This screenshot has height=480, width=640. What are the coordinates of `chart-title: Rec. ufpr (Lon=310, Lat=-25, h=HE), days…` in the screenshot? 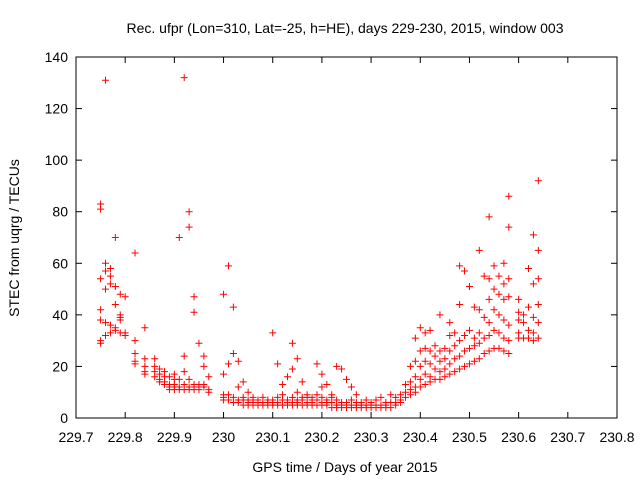 It's located at (344, 28).